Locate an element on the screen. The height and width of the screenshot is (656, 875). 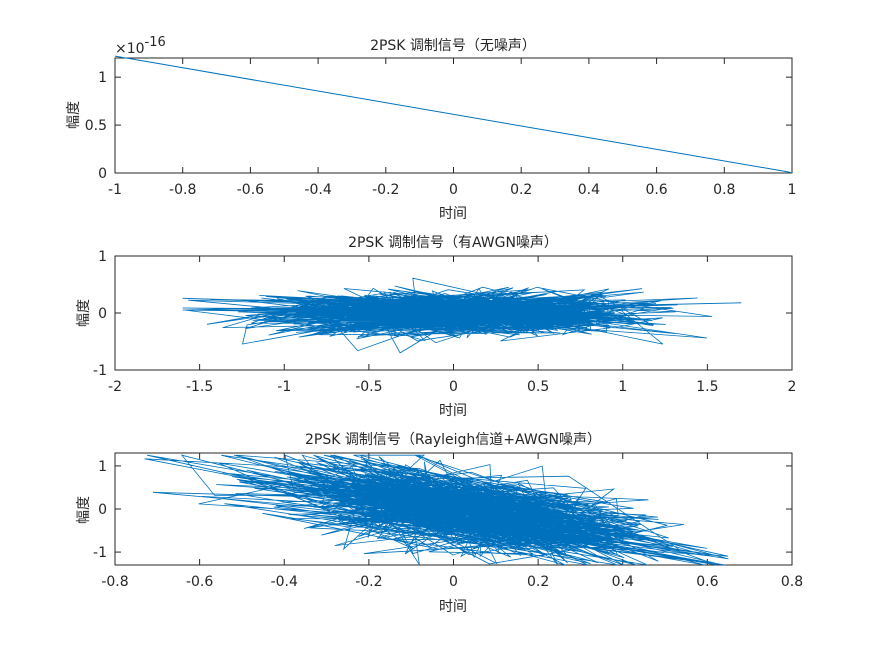
x-tick-label: -0.5 is located at coordinates (368, 387).